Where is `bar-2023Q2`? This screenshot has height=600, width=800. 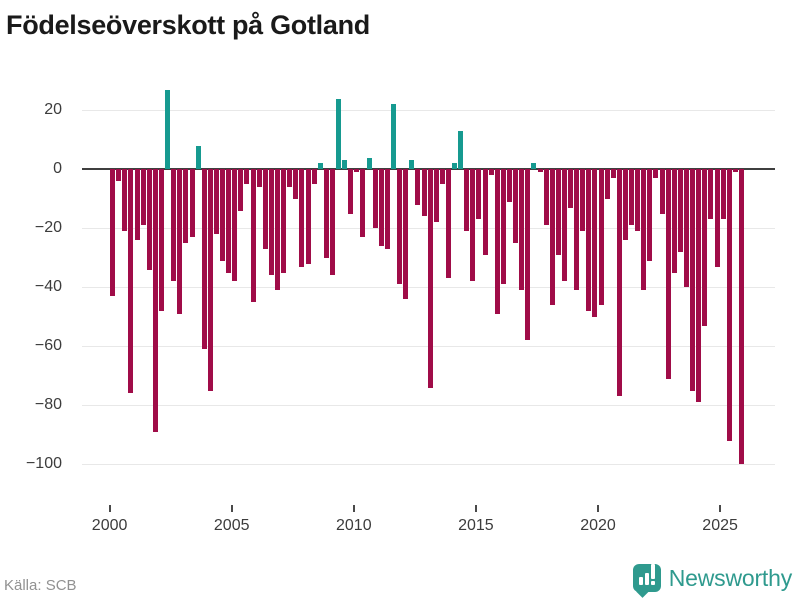 bar-2023Q2 is located at coordinates (680, 210).